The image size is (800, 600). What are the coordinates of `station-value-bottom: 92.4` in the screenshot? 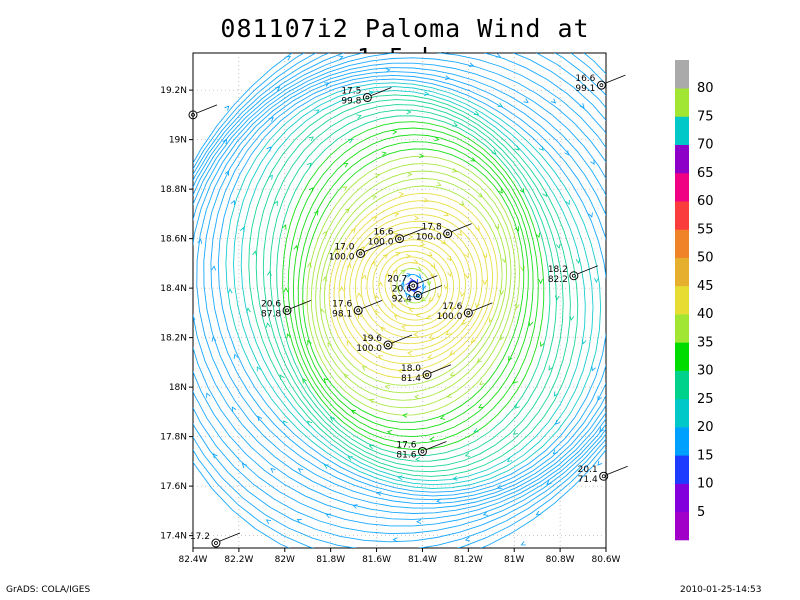 It's located at (402, 300).